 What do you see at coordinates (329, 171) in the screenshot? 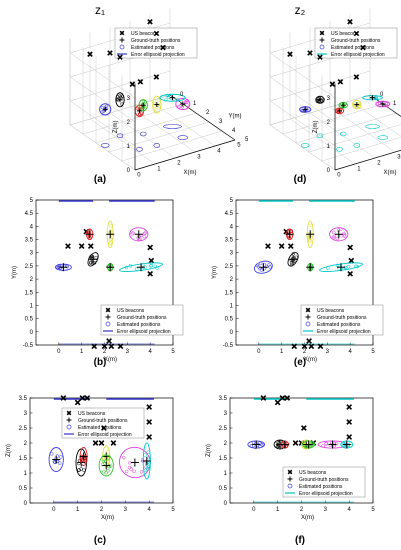
I see `z-tick-label: 0` at bounding box center [329, 171].